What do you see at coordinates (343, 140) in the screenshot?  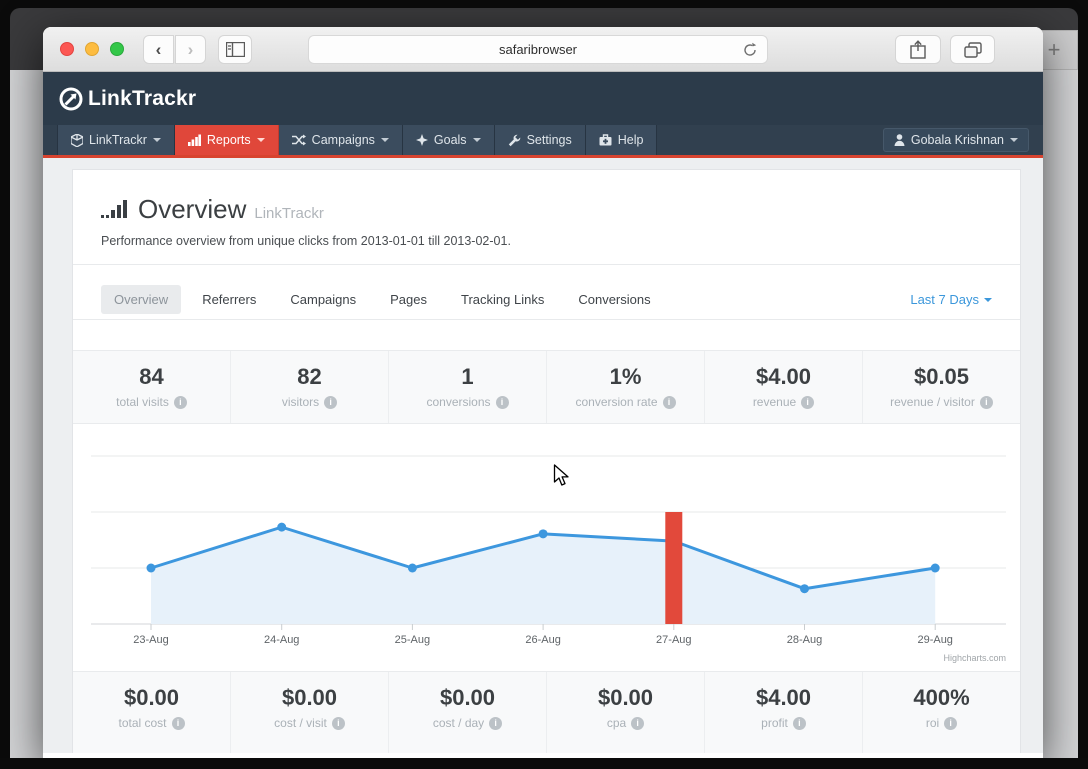 I see `nav-label: Campaigns` at bounding box center [343, 140].